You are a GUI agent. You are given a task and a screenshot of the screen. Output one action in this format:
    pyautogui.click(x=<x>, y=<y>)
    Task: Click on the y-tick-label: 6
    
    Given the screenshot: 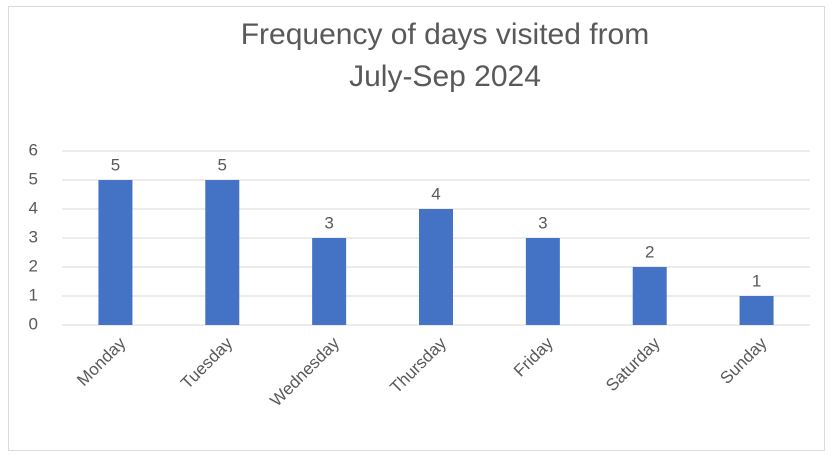 What is the action you would take?
    pyautogui.click(x=33, y=149)
    